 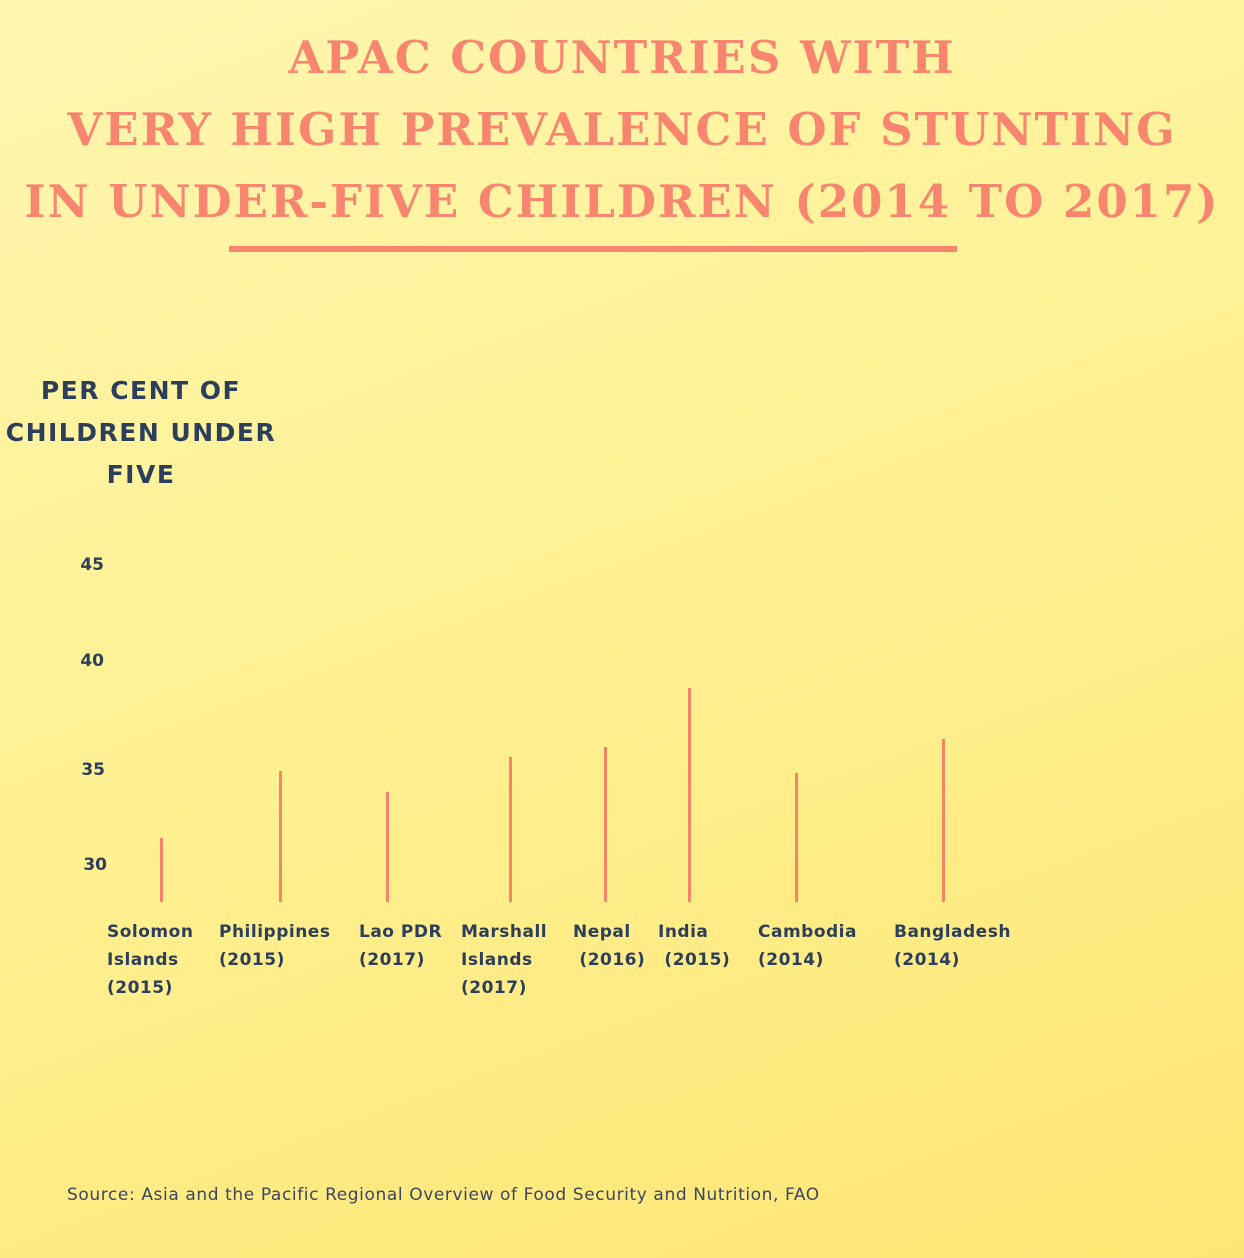 I want to click on y-axis-label-line-3: FIVE, so click(x=141, y=474).